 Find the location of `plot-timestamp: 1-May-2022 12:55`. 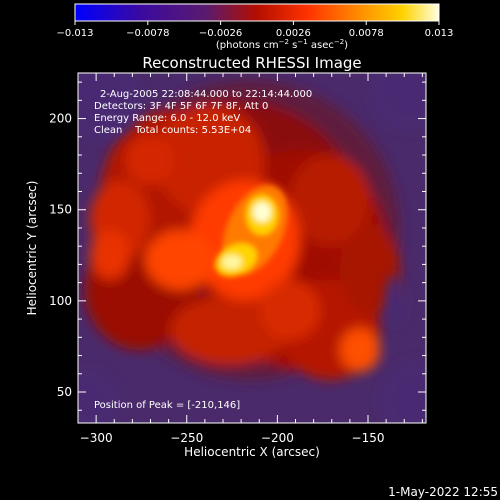

plot-timestamp: 1-May-2022 12:55 is located at coordinates (443, 492).